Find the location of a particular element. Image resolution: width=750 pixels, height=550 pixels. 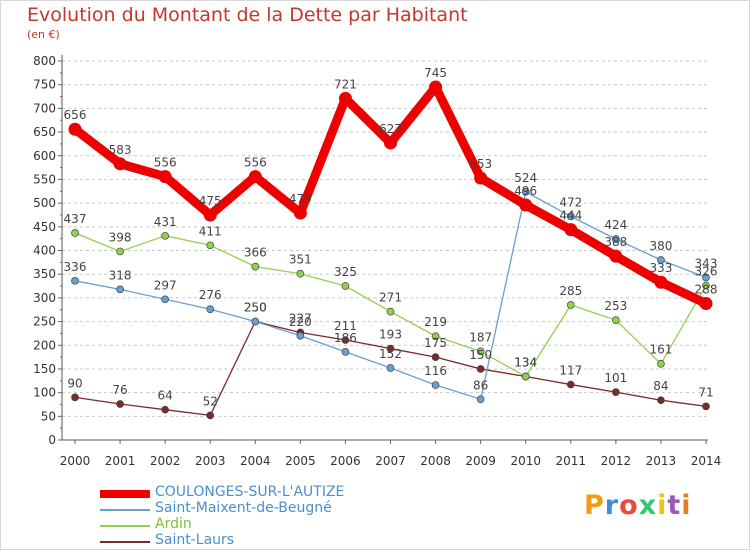

data-label: 745 is located at coordinates (435, 73).